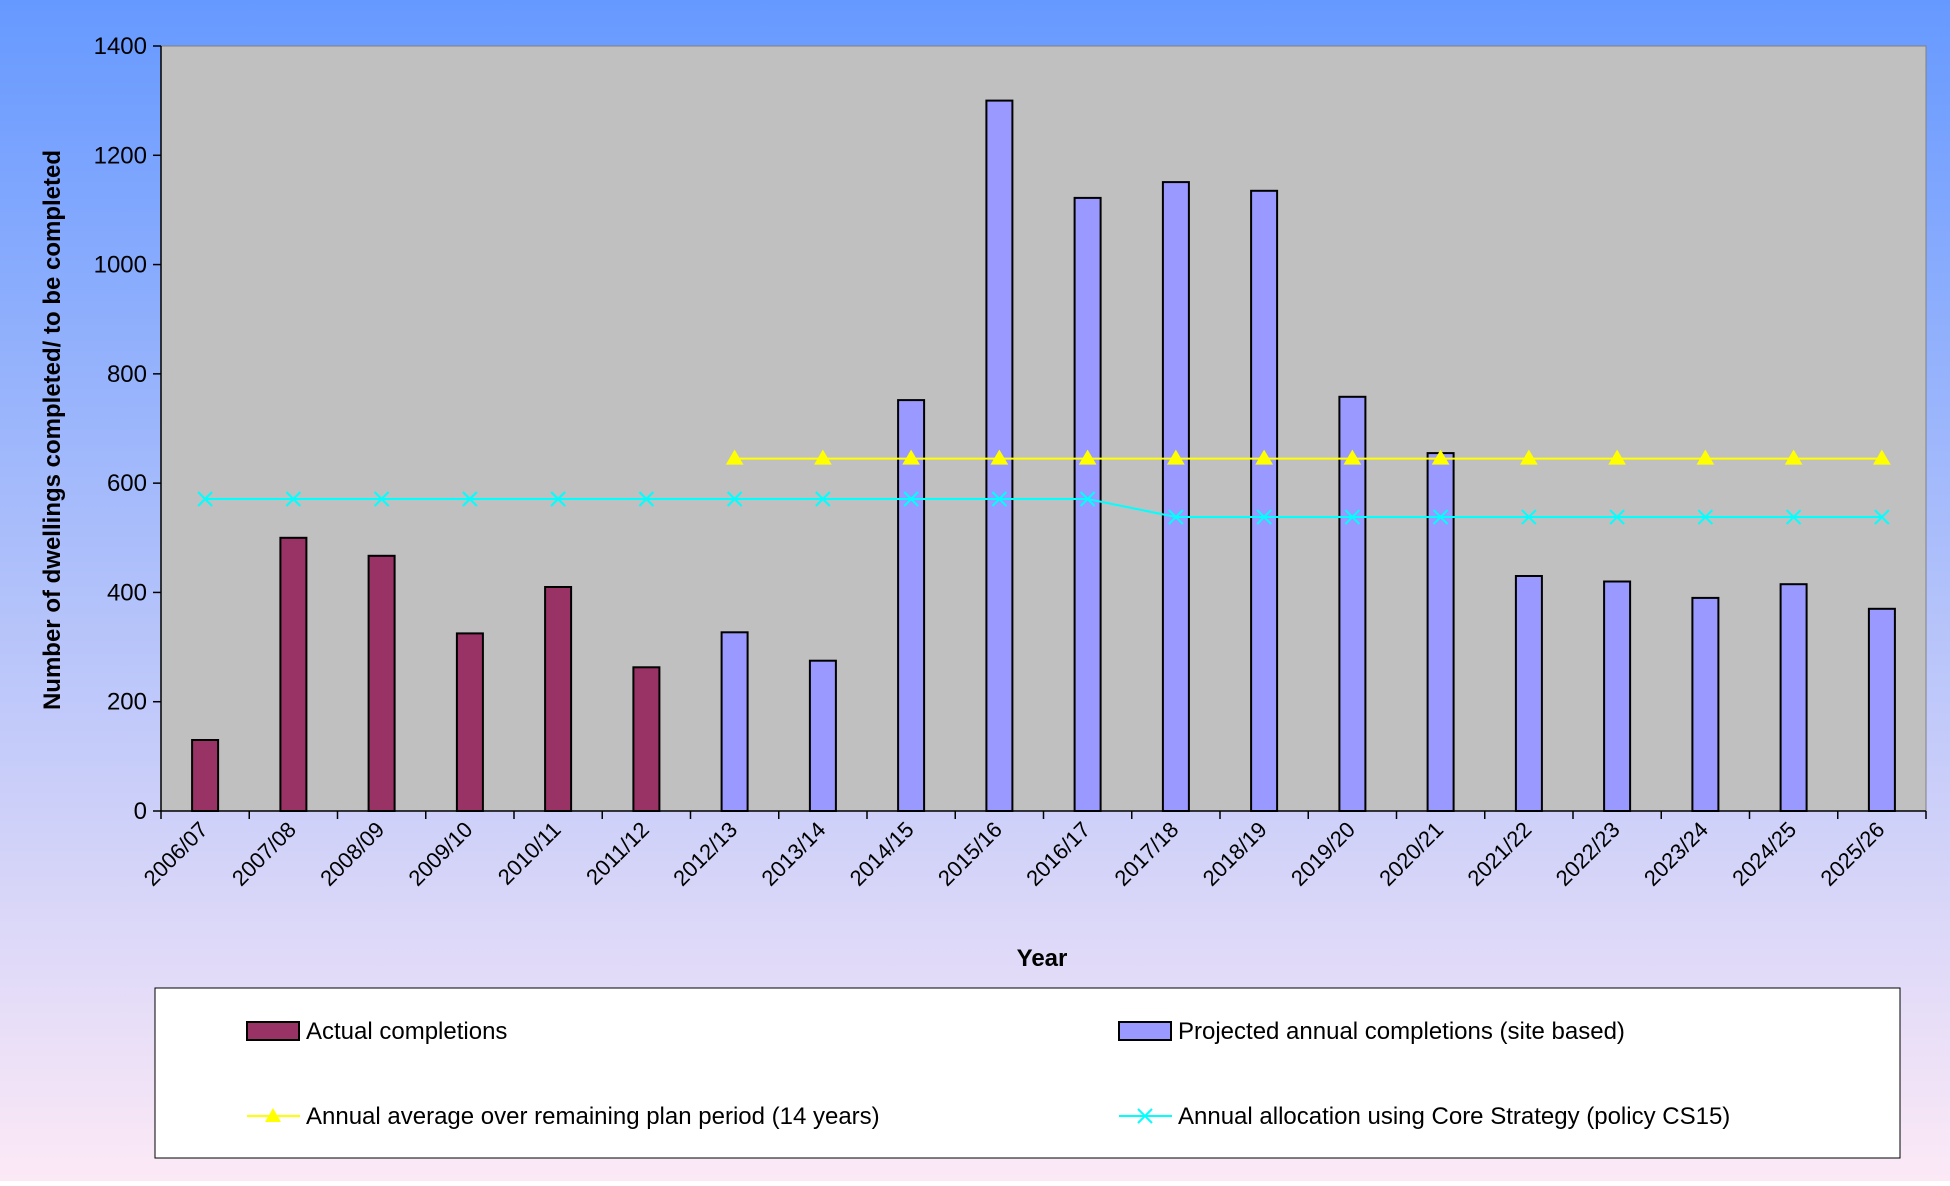 This screenshot has width=1950, height=1186. Describe the element at coordinates (1145, 1116) in the screenshot. I see `legend-marker-allocation` at that location.